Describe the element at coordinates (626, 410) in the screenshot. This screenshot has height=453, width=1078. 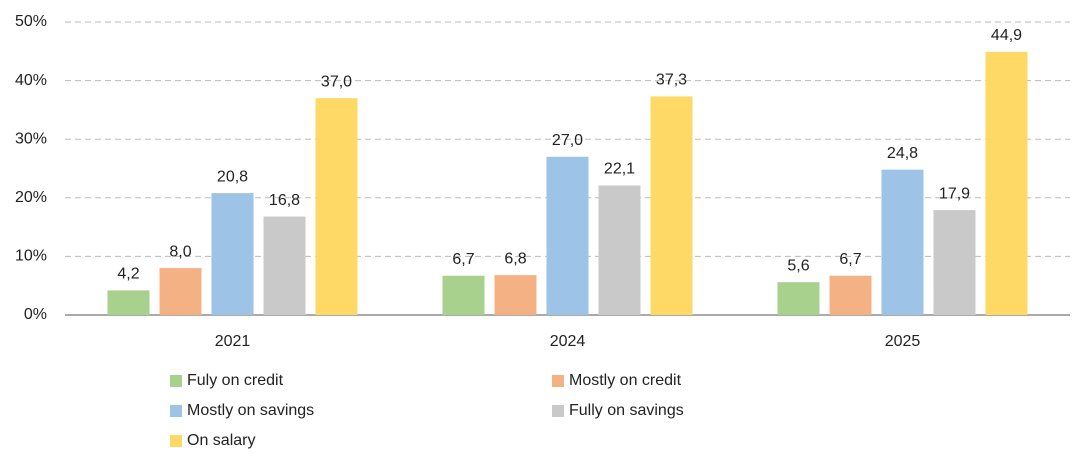
I see `legend-label: Fully on savings` at that location.